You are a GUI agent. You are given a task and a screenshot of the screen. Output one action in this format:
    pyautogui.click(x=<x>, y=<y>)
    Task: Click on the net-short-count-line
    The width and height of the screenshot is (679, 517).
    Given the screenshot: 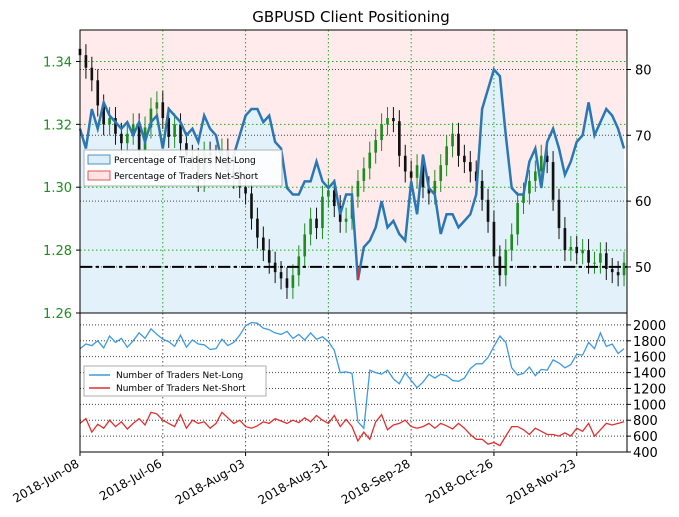 What is the action you would take?
    pyautogui.click(x=352, y=429)
    